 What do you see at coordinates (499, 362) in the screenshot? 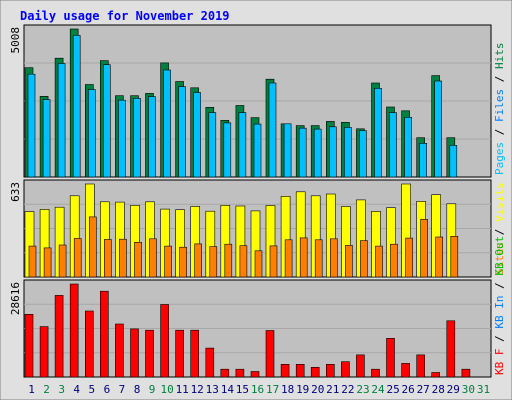
I see `legend-entry: KB F` at bounding box center [499, 362].